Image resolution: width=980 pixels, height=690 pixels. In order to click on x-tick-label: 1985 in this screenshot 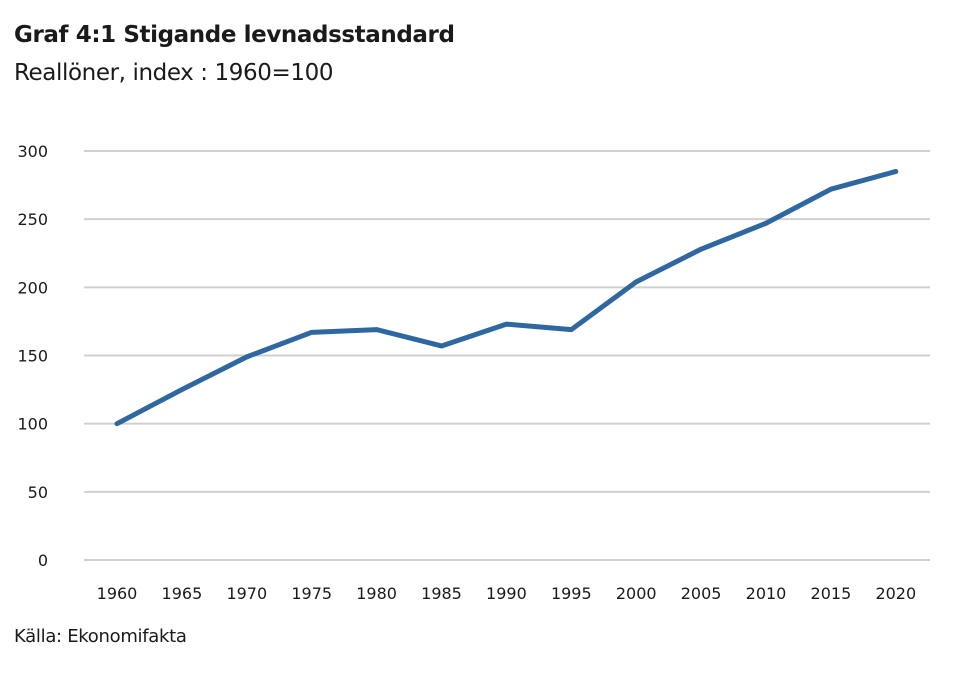, I will do `click(441, 593)`.